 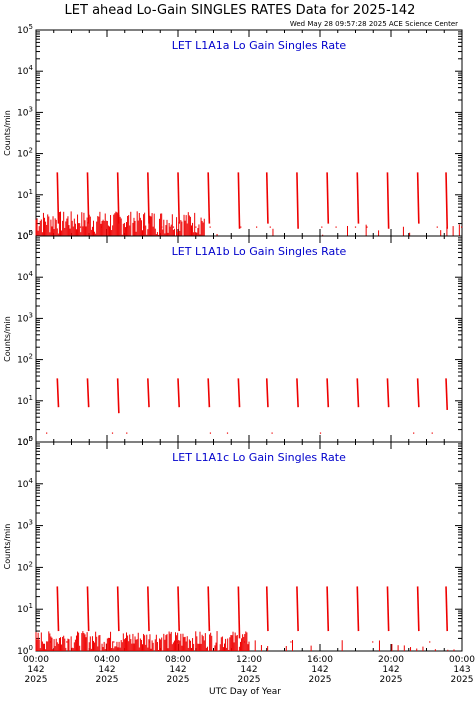 I want to click on x-tick-label-time: 16:00, so click(x=320, y=660).